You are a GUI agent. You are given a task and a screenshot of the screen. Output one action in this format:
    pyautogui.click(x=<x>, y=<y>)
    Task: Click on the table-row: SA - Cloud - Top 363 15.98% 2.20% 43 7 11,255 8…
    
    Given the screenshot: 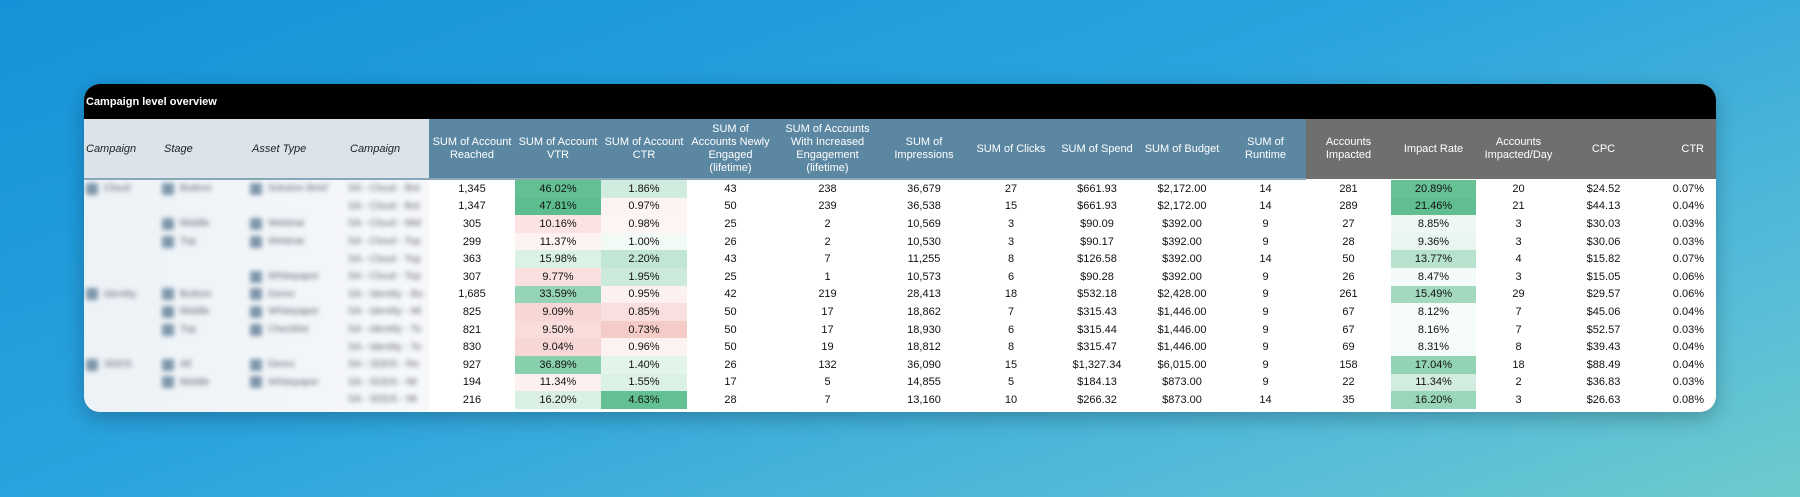 What is the action you would take?
    pyautogui.click(x=900, y=259)
    